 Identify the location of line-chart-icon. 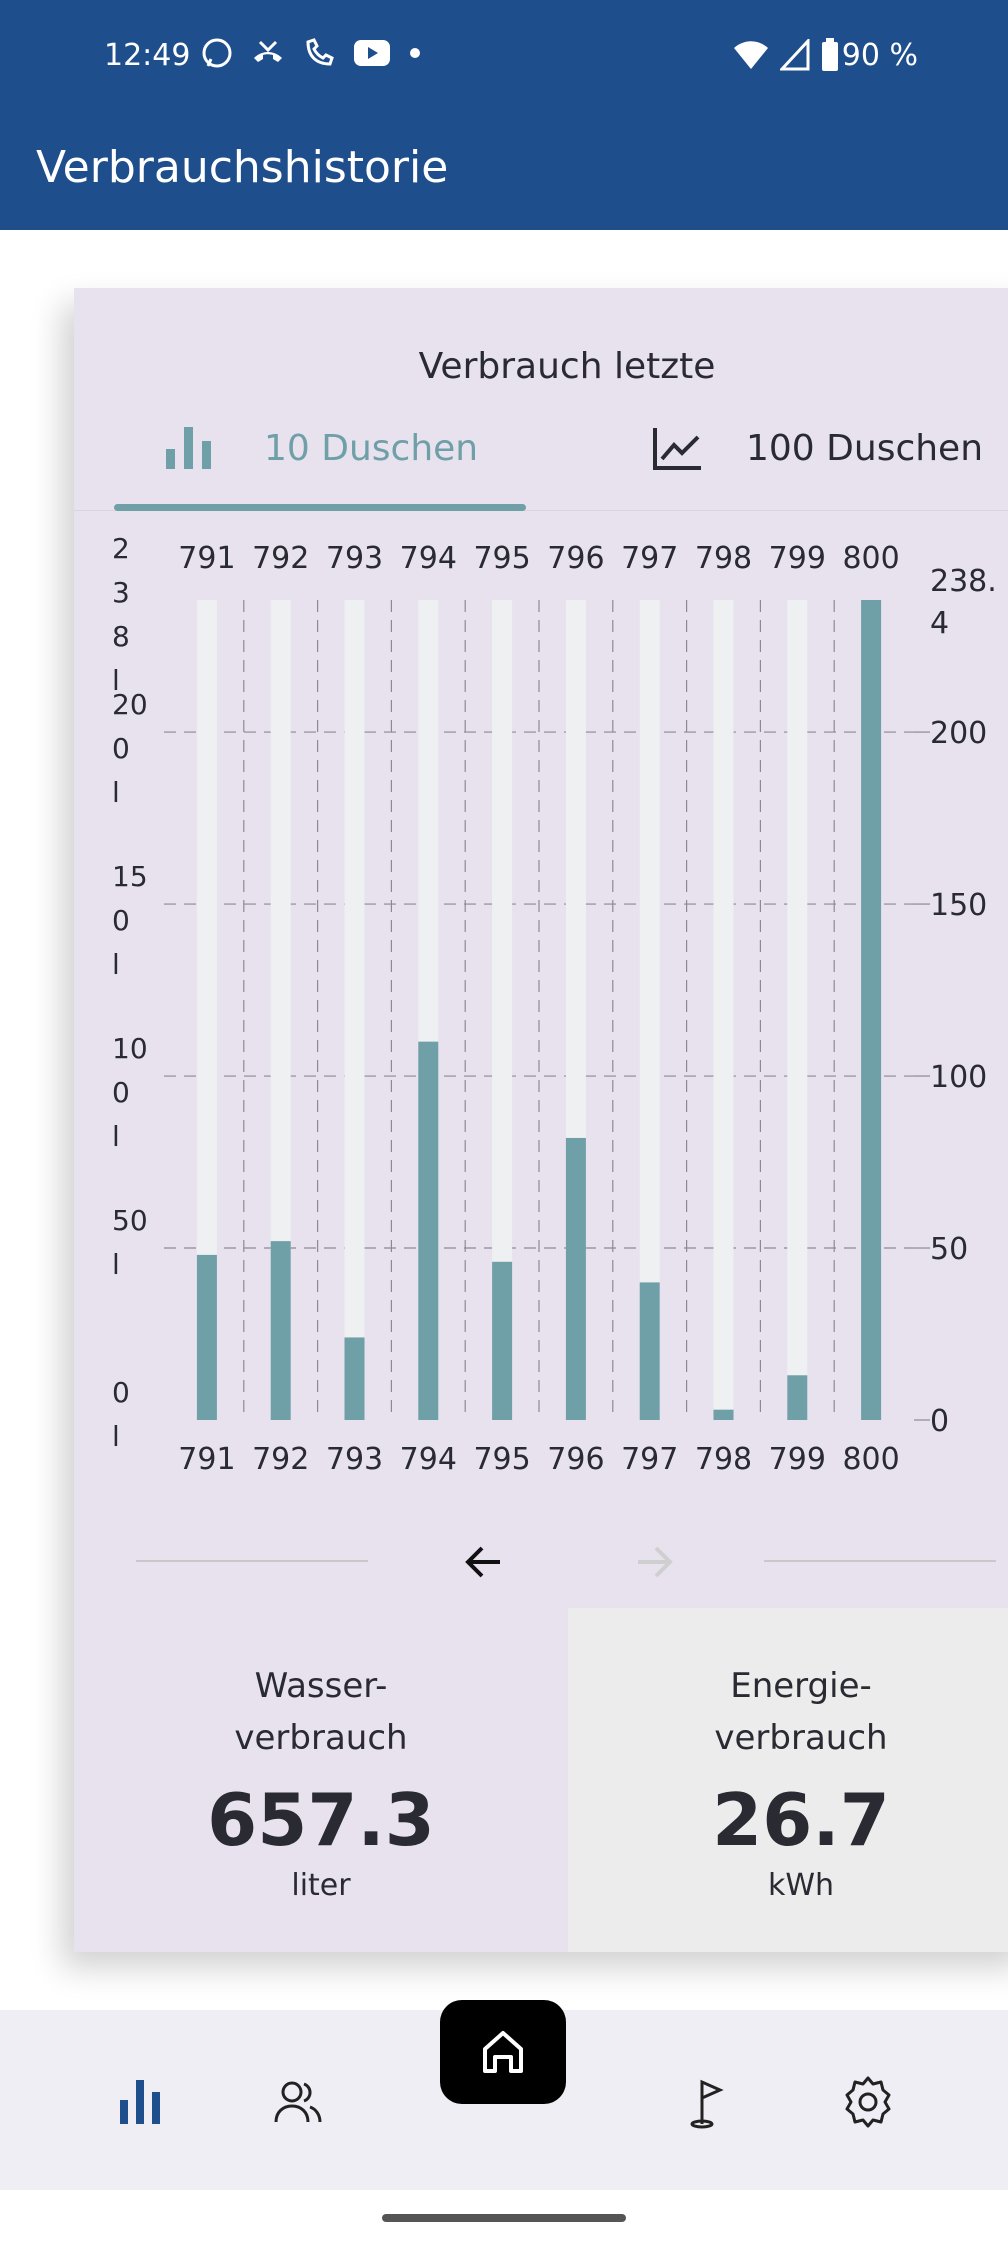
(677, 449).